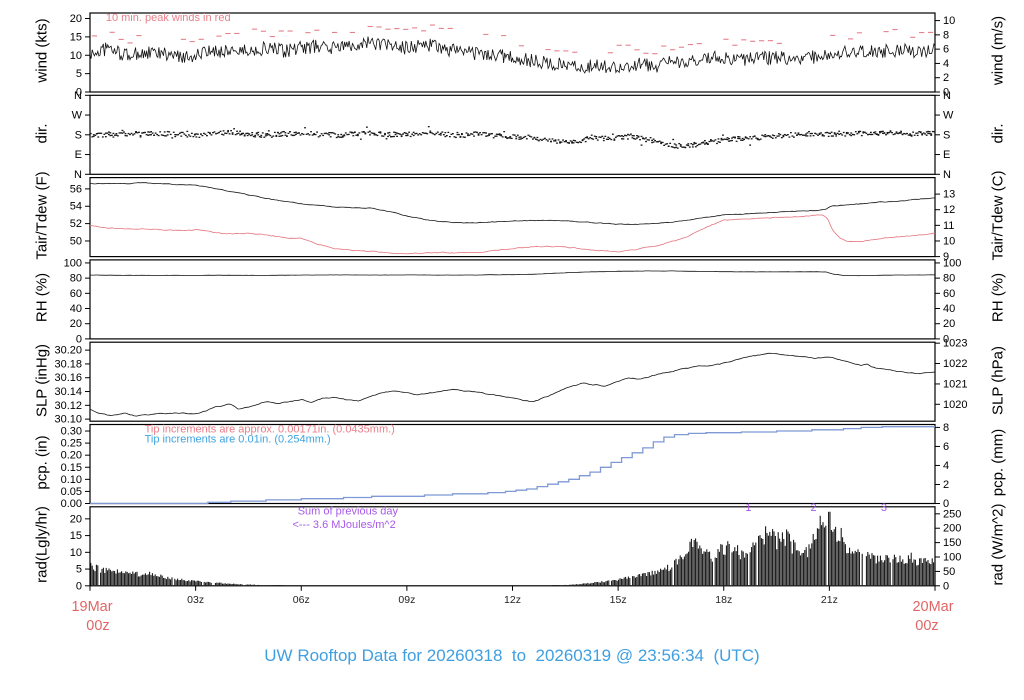 This screenshot has width=1024, height=700. What do you see at coordinates (955, 384) in the screenshot?
I see `tick-or-annotation-label: 1021` at bounding box center [955, 384].